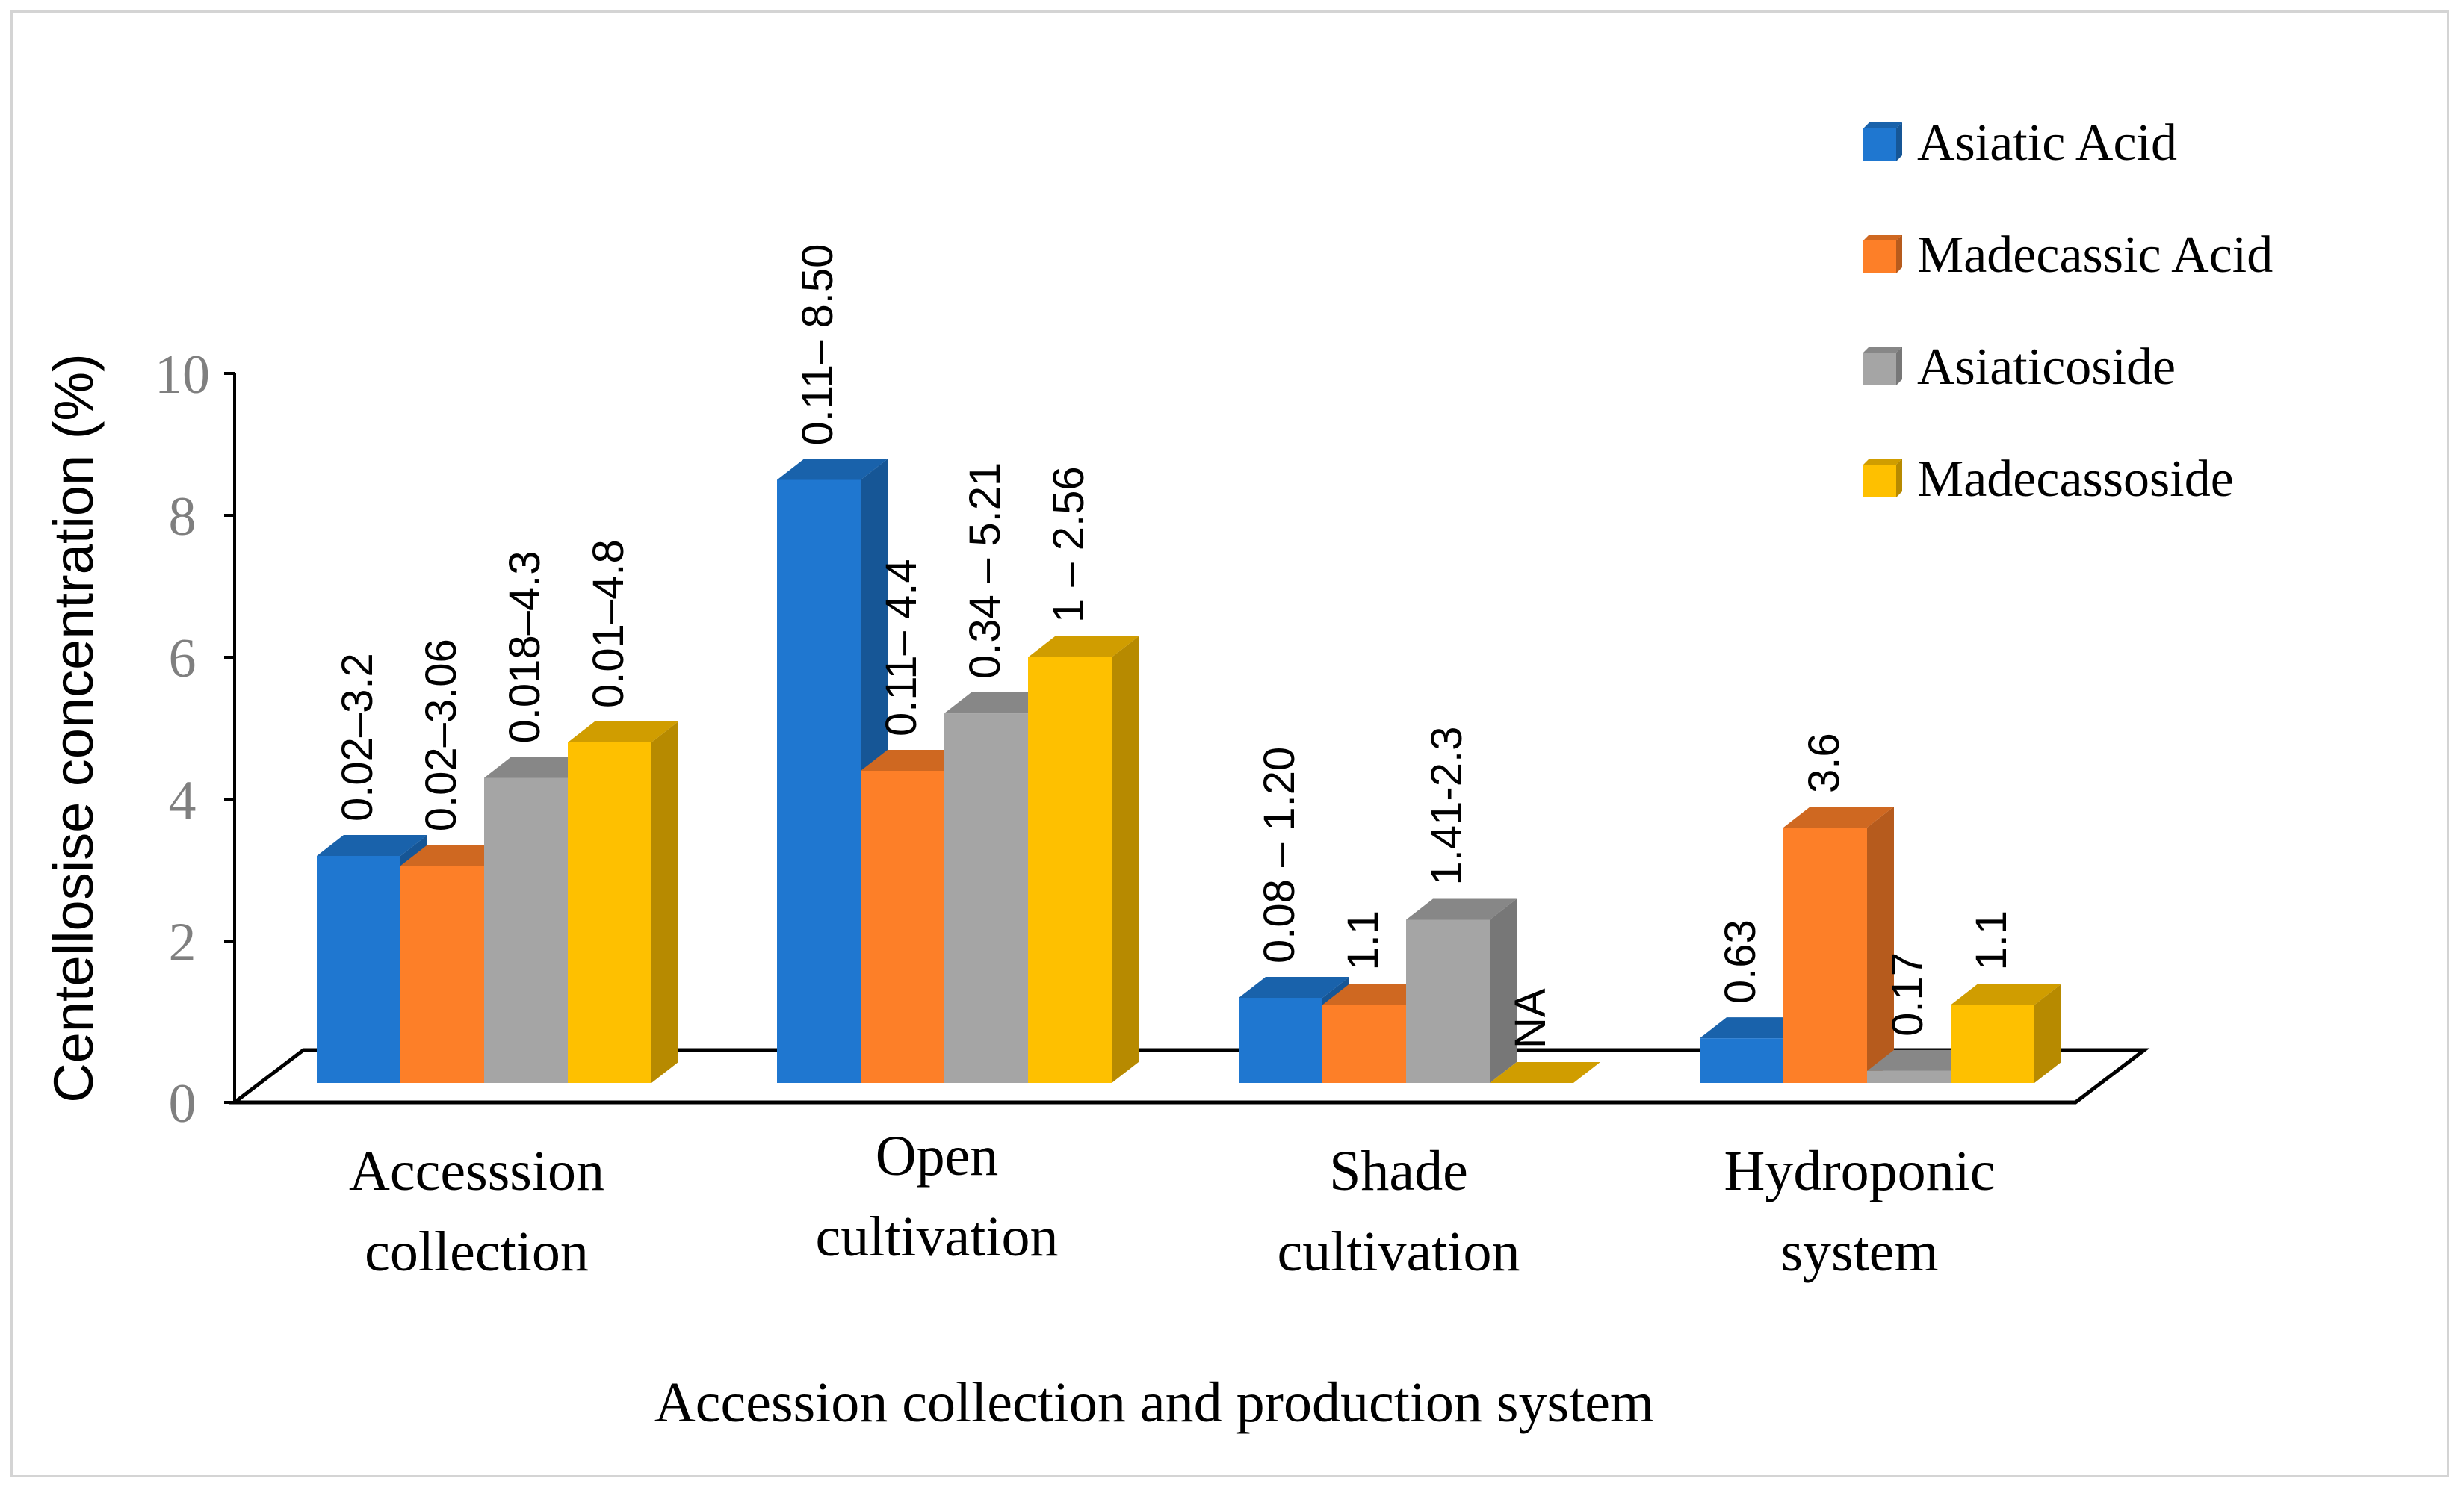 The height and width of the screenshot is (1493, 2464). I want to click on x-category-label: Accesssion, so click(476, 1171).